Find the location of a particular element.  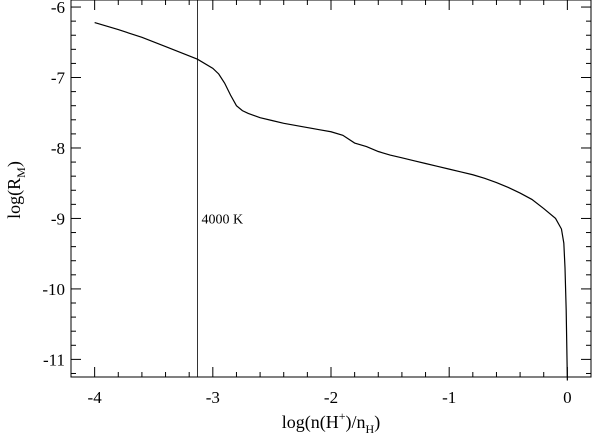

y-axis-label-main: log(R is located at coordinates (14, 198).